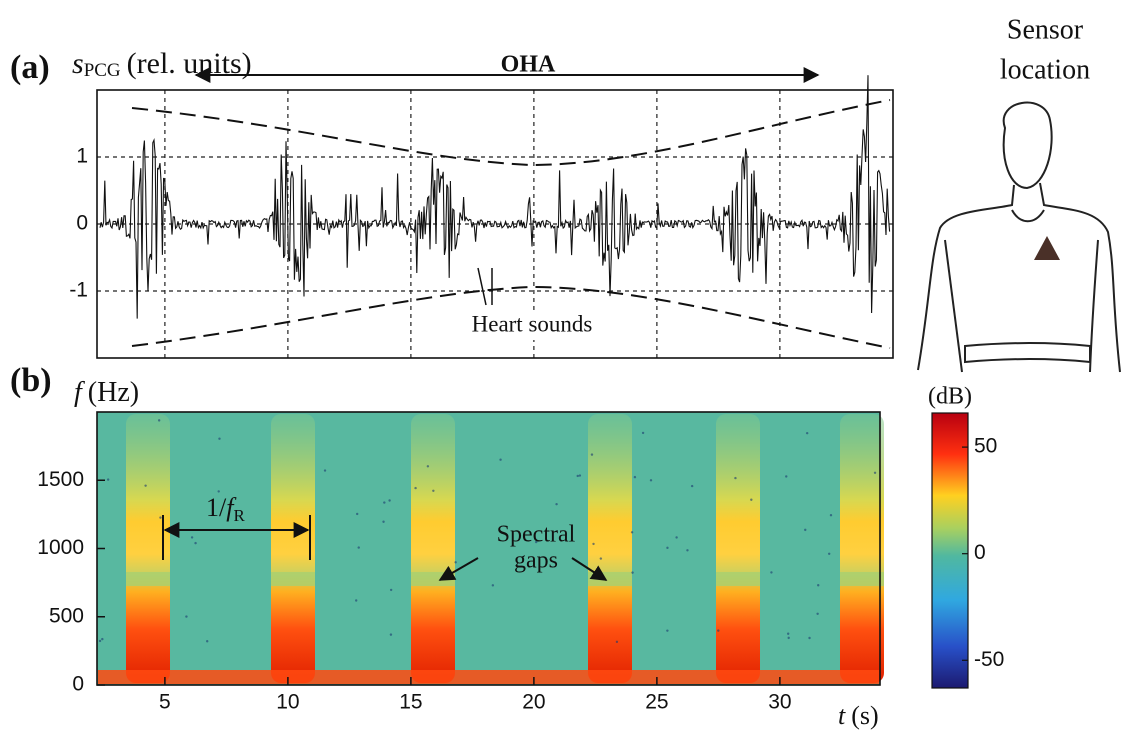  What do you see at coordinates (1047, 248) in the screenshot?
I see `sensor-marker` at bounding box center [1047, 248].